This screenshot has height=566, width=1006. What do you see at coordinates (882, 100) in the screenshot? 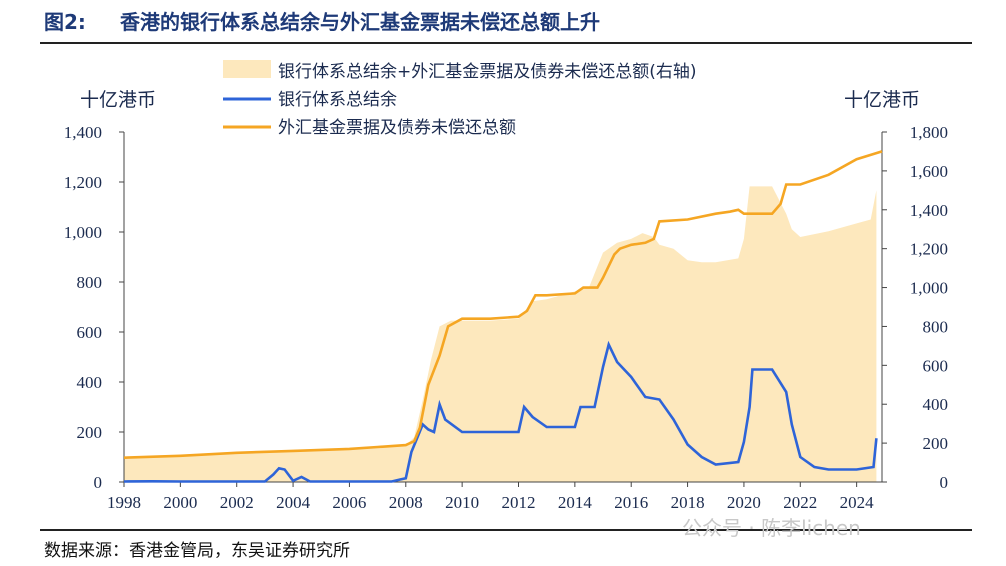
I see `y-axis-right-label: 十亿港币` at bounding box center [882, 100].